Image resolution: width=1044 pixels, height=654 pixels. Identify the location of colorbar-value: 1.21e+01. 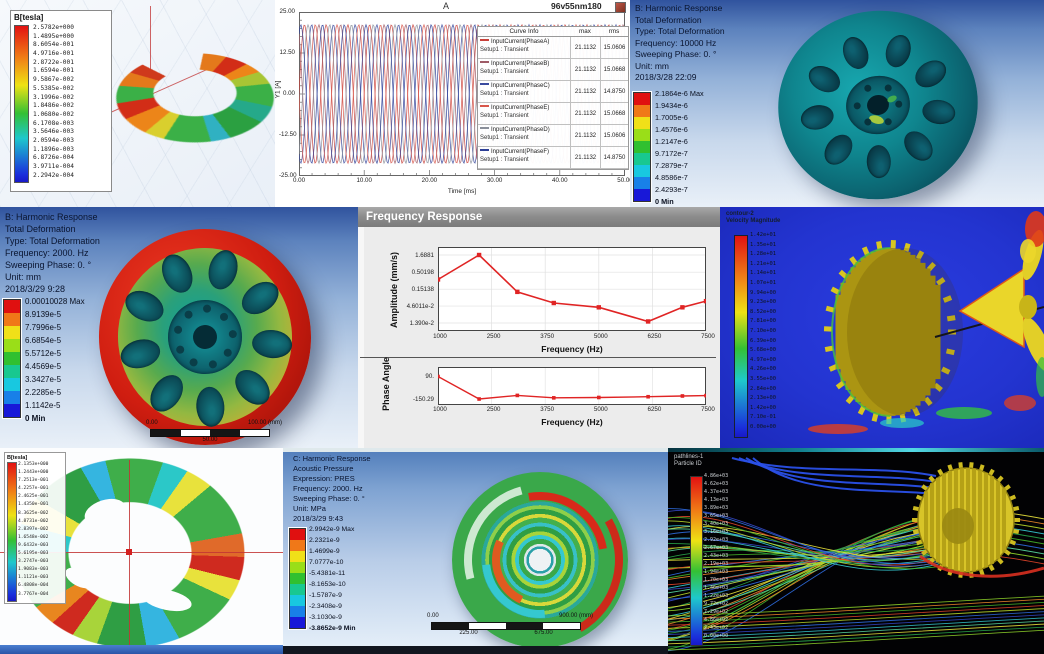
(763, 263).